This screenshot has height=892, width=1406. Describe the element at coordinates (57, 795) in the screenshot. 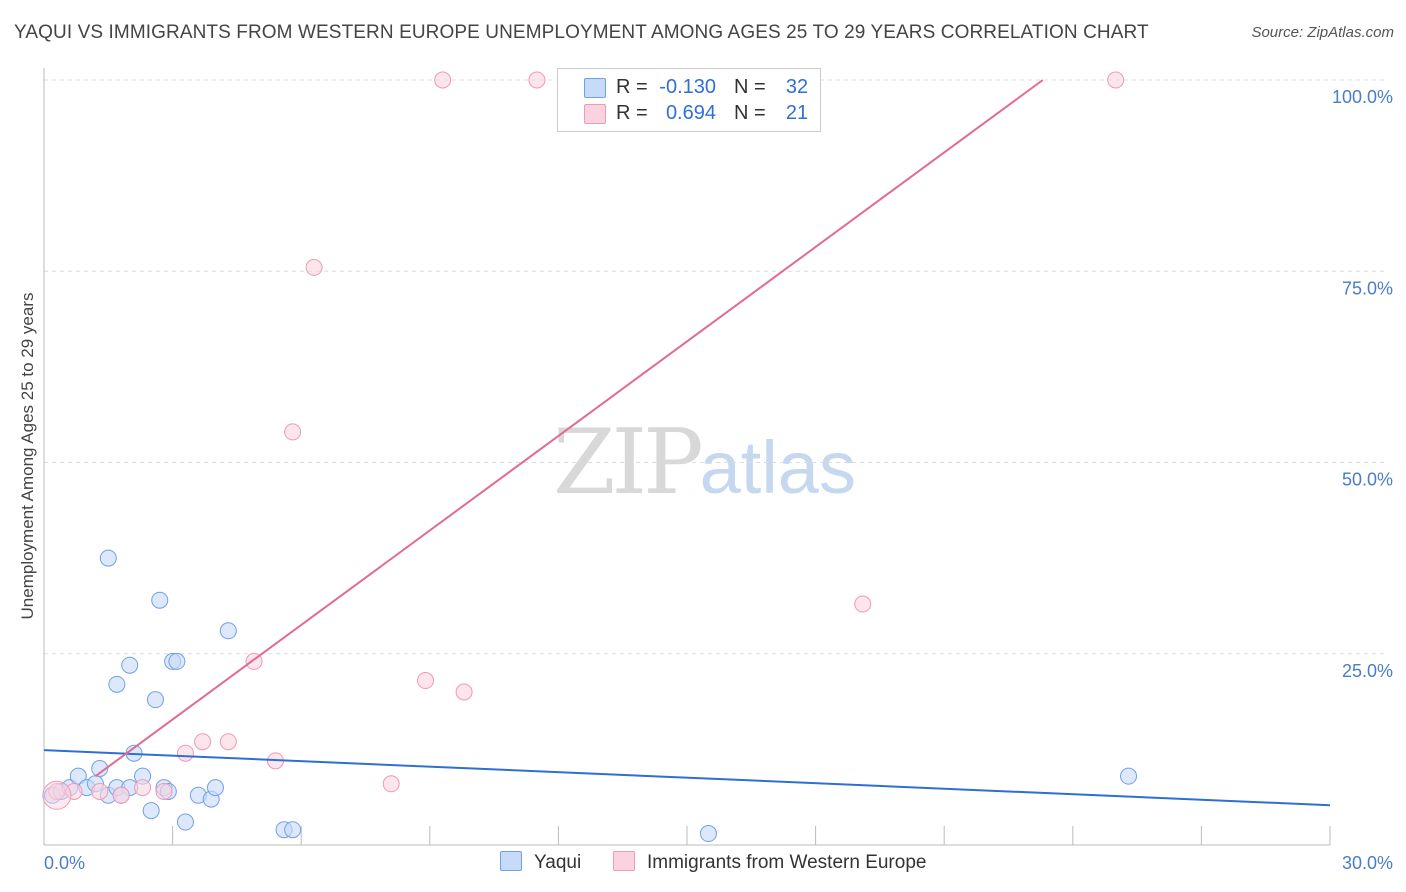

I see `data-point-cluster` at that location.